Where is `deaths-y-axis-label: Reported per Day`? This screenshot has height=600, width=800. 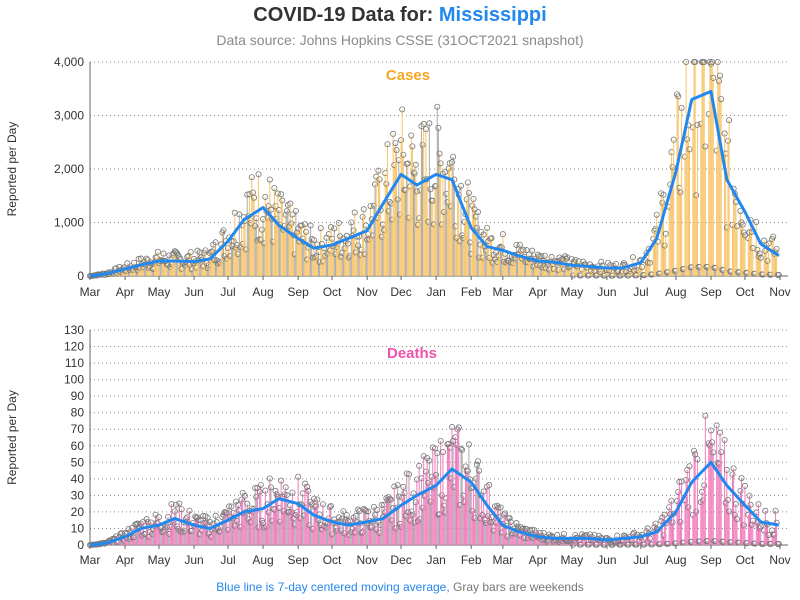
deaths-y-axis-label: Reported per Day is located at coordinates (12, 437).